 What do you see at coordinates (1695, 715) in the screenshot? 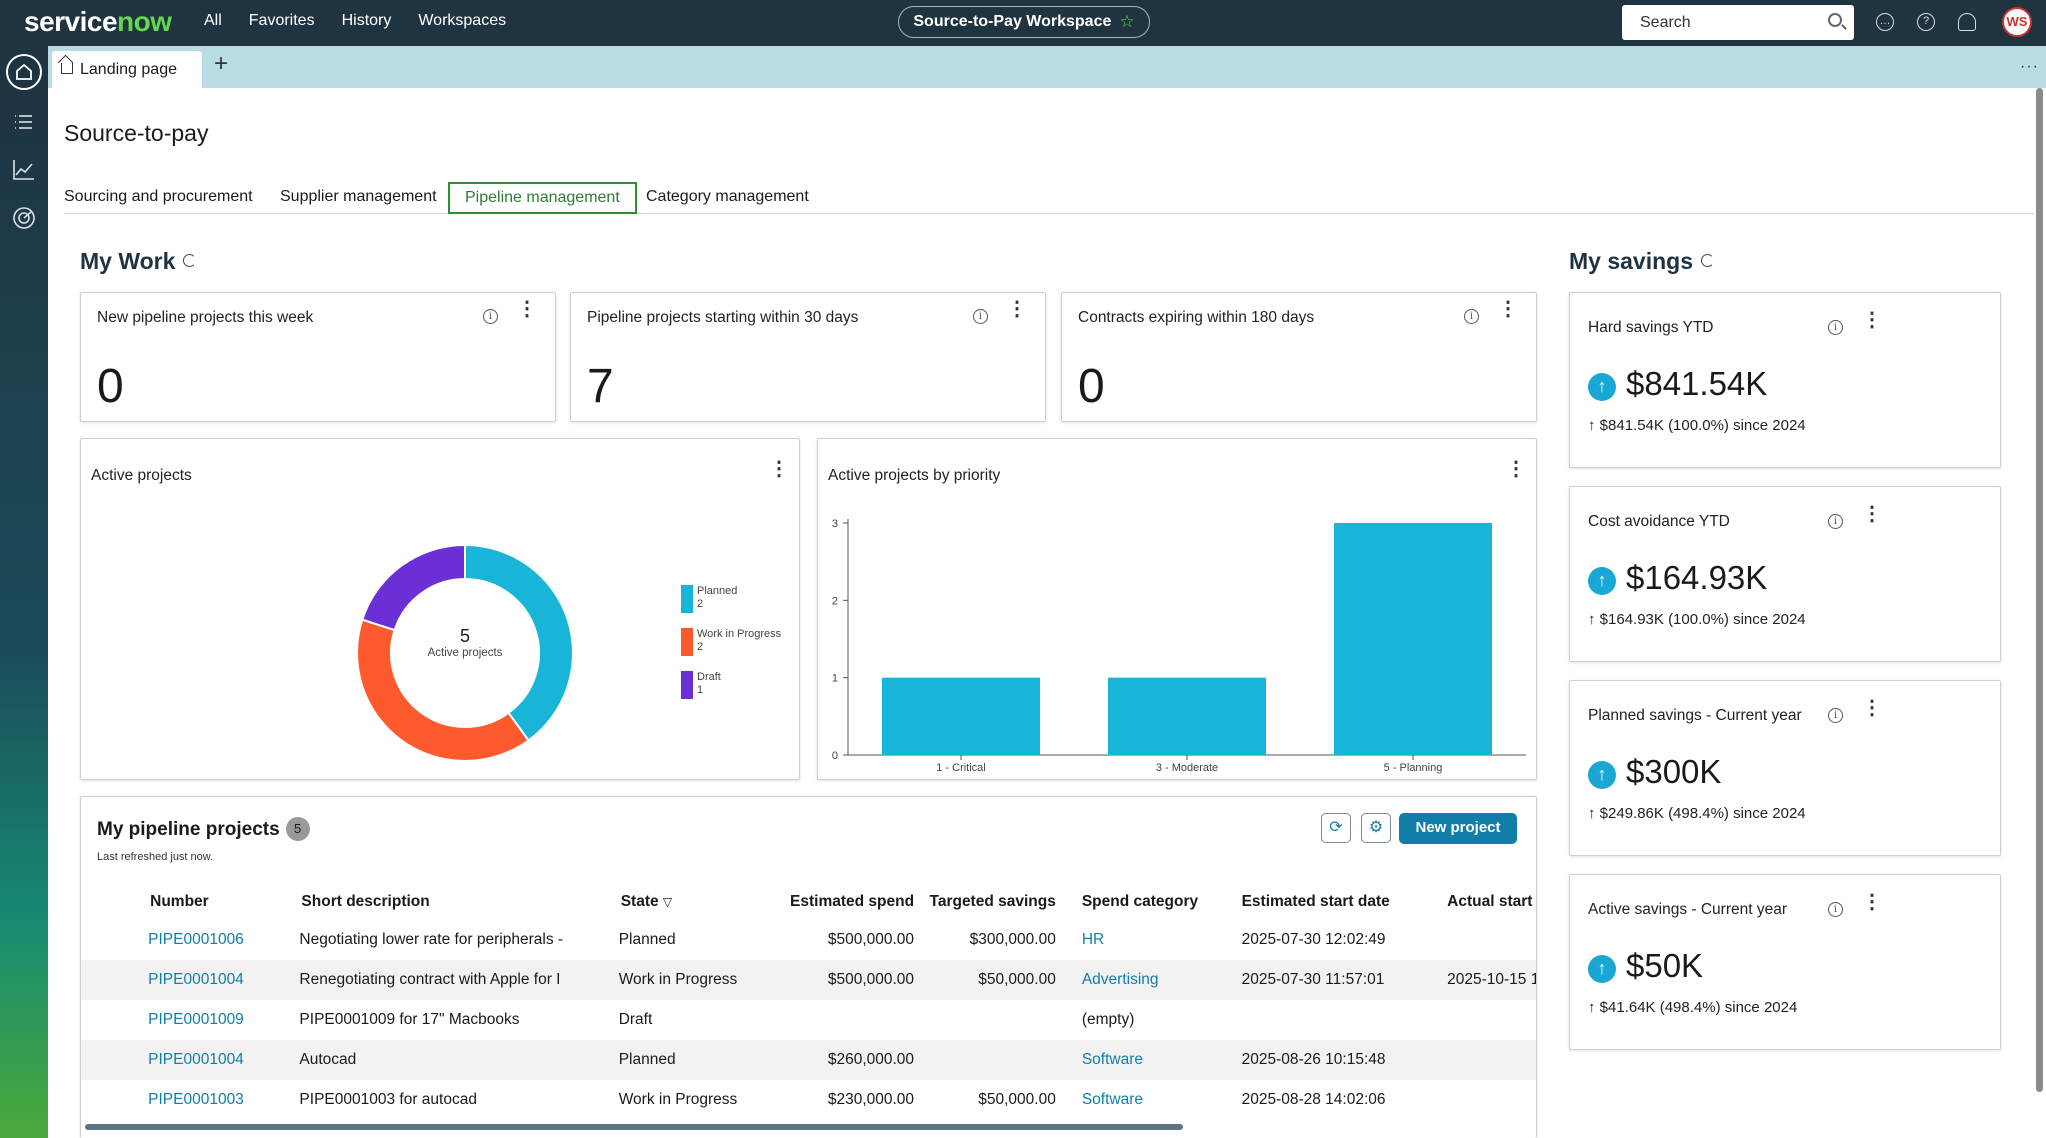
I see `savings-title: Planned savings - Current year` at bounding box center [1695, 715].